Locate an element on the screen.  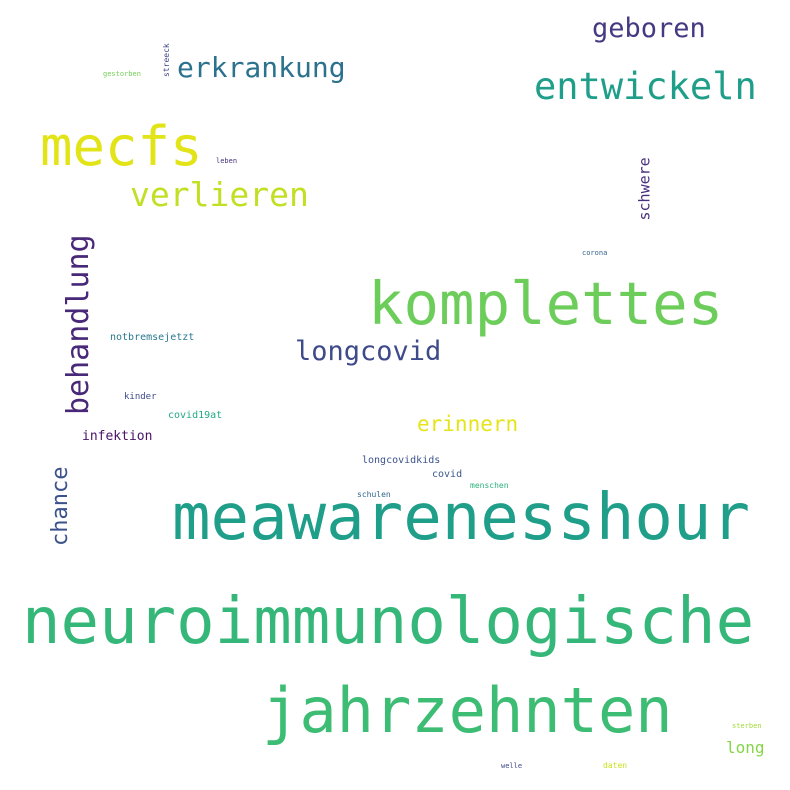
word-notbremsejetzt: notbremsejetzt is located at coordinates (152, 337).